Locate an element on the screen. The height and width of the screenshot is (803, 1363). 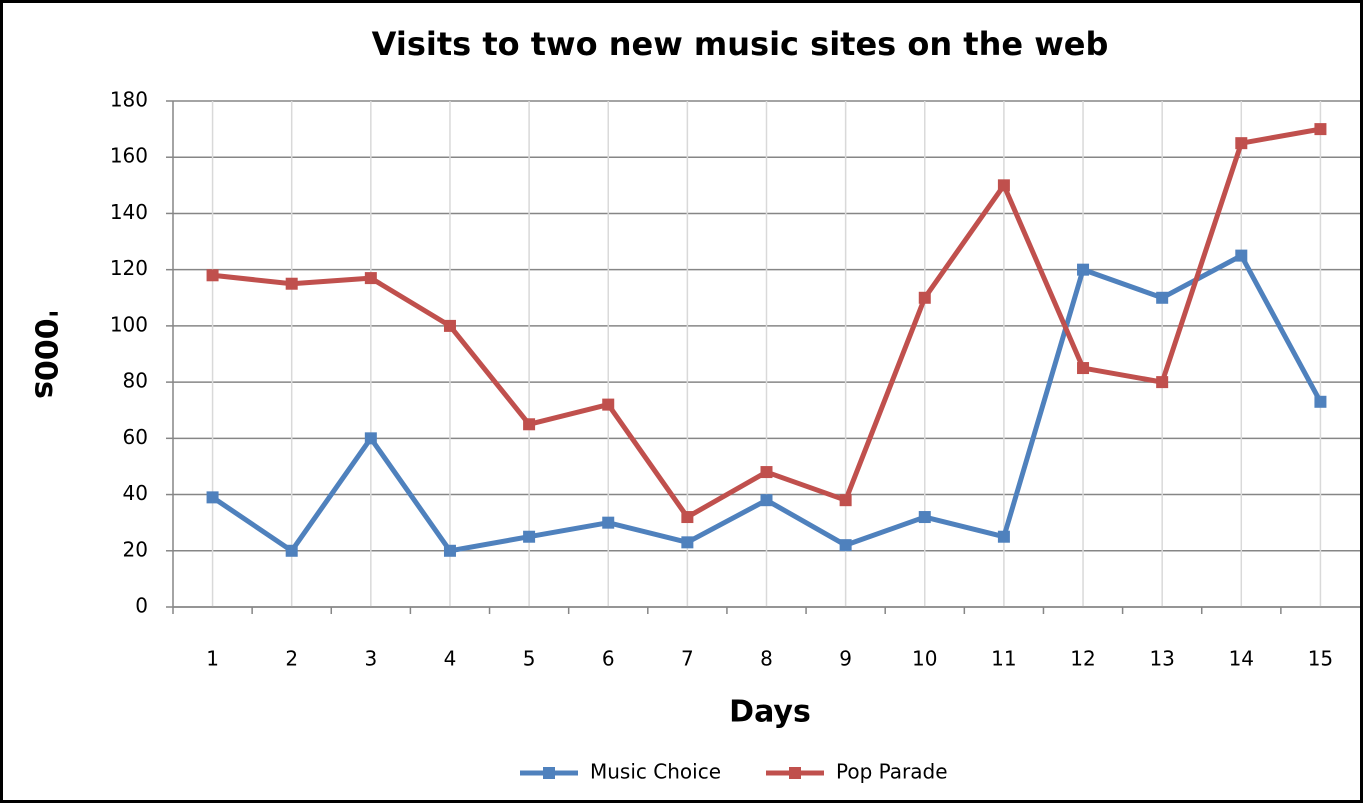
legend-label: Pop Parade is located at coordinates (892, 772).